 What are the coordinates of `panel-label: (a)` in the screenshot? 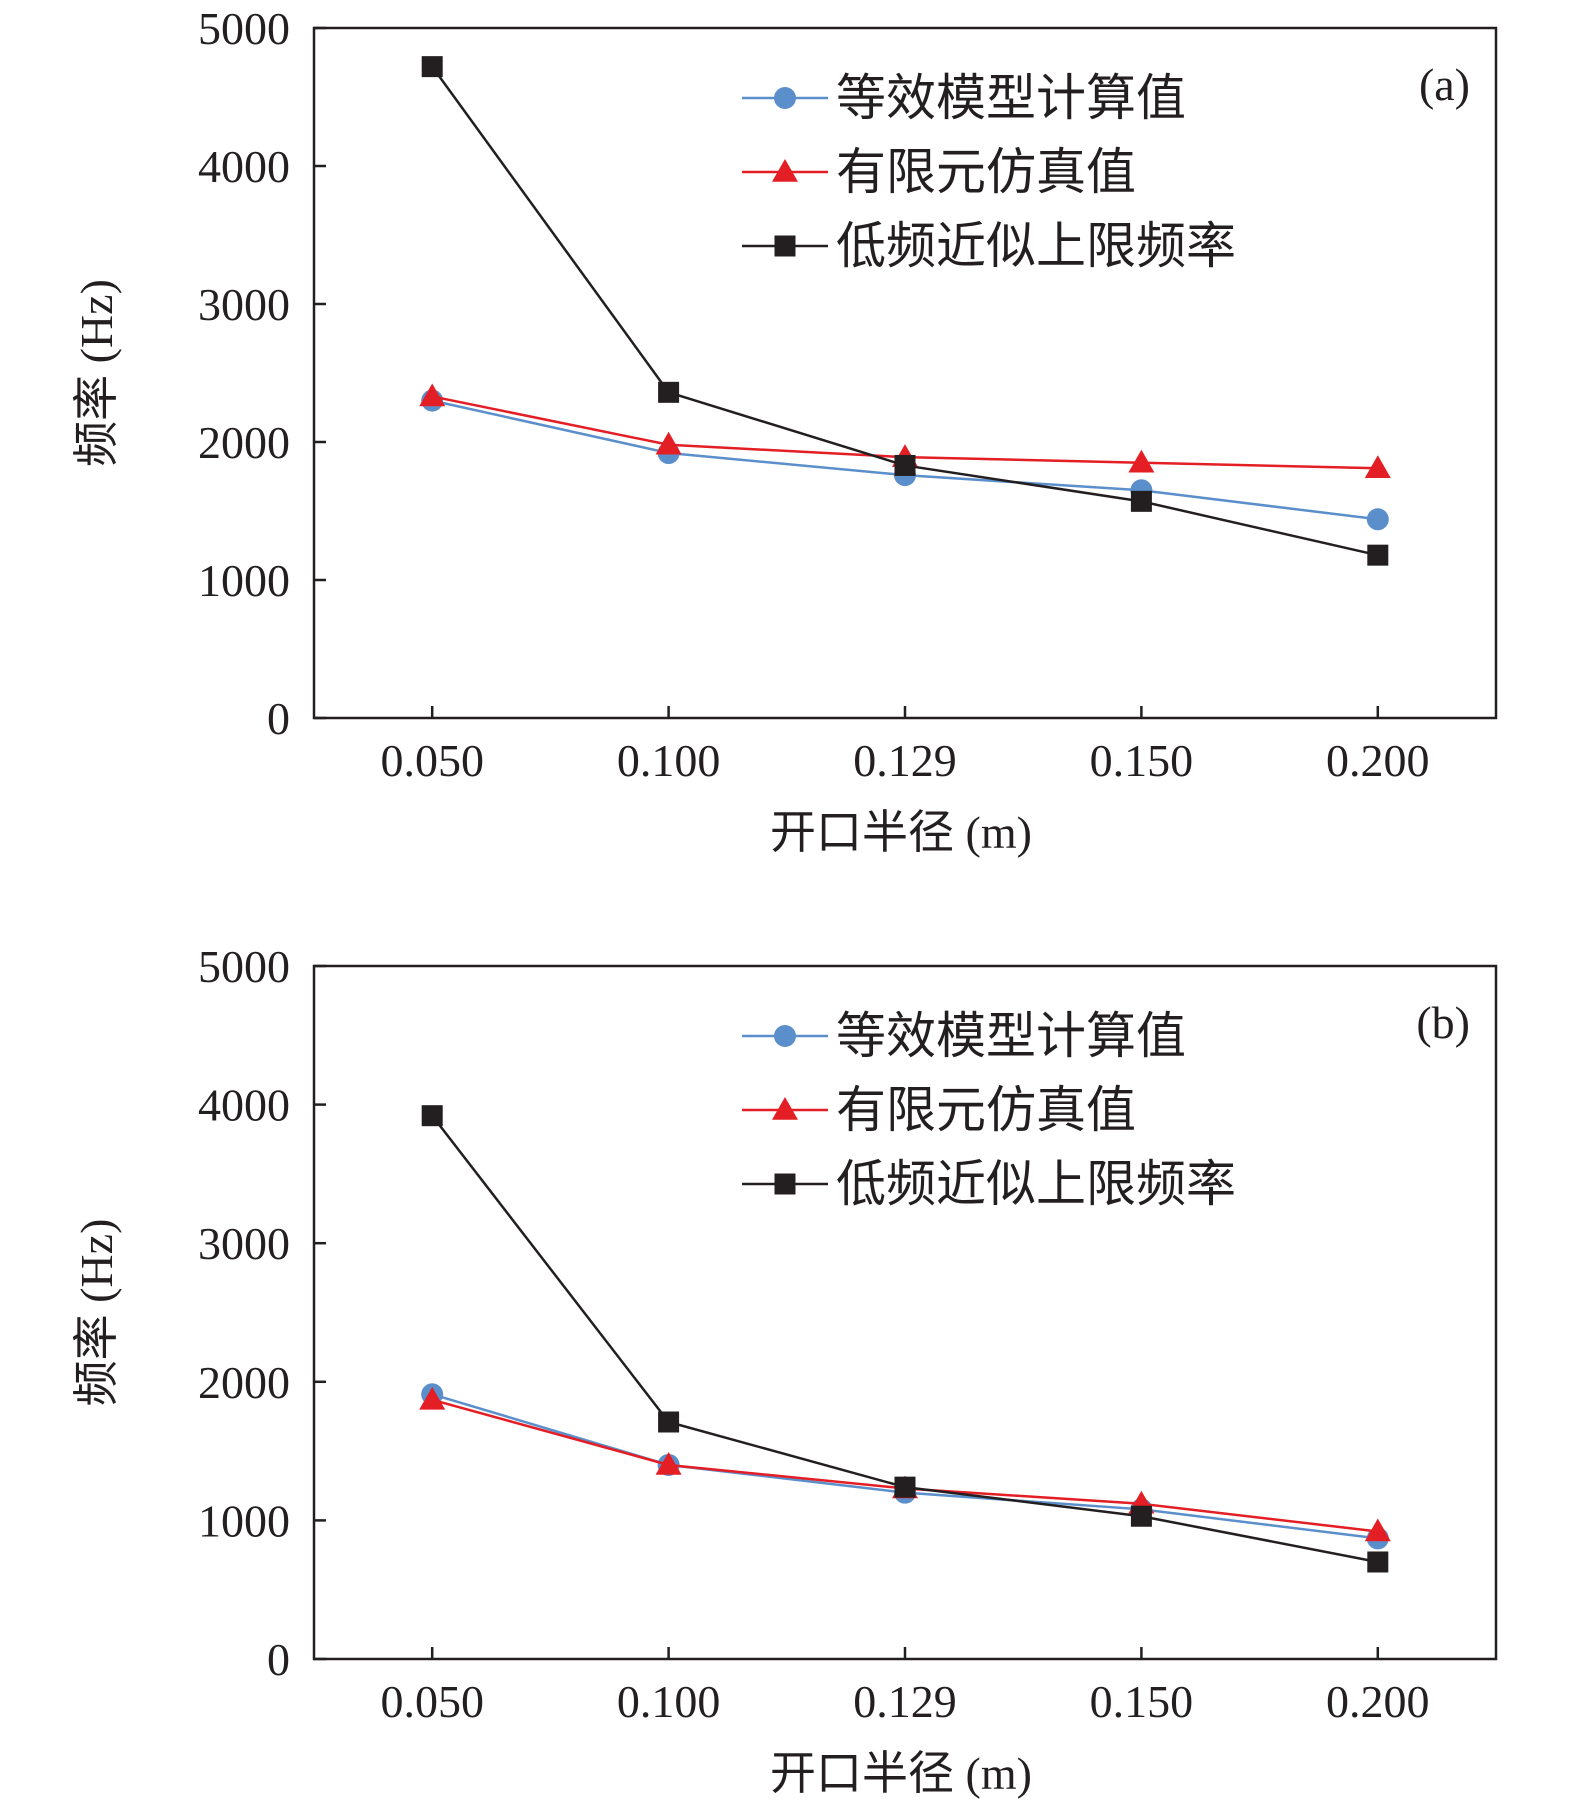 It's located at (1444, 84).